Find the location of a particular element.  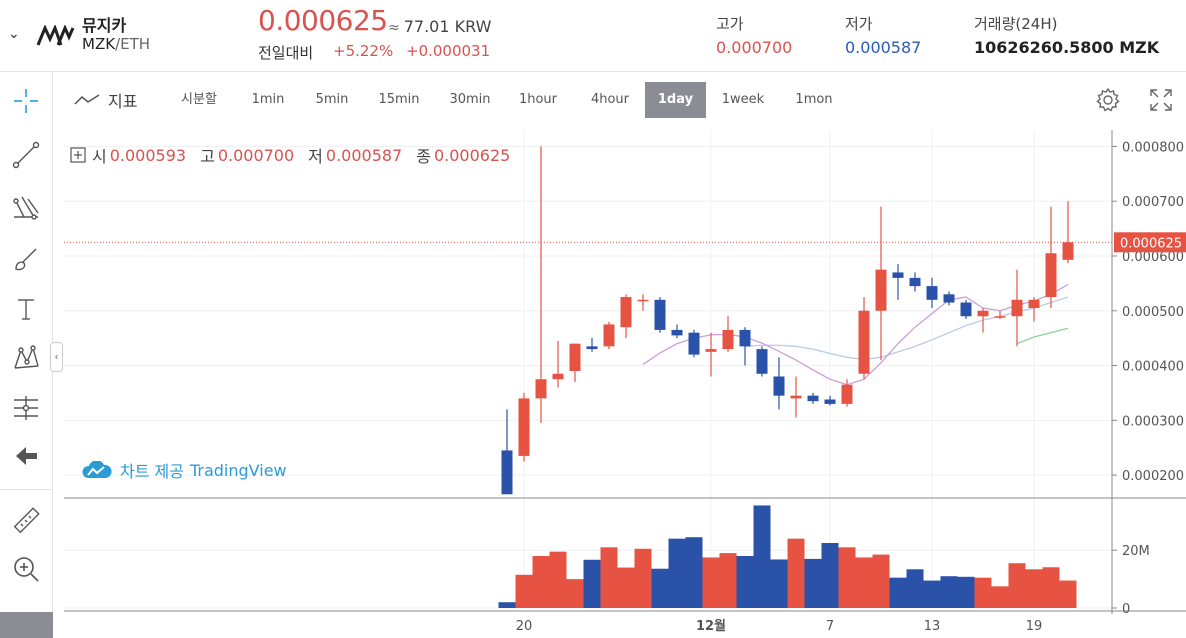

interval-4hour: 4hour is located at coordinates (610, 99).